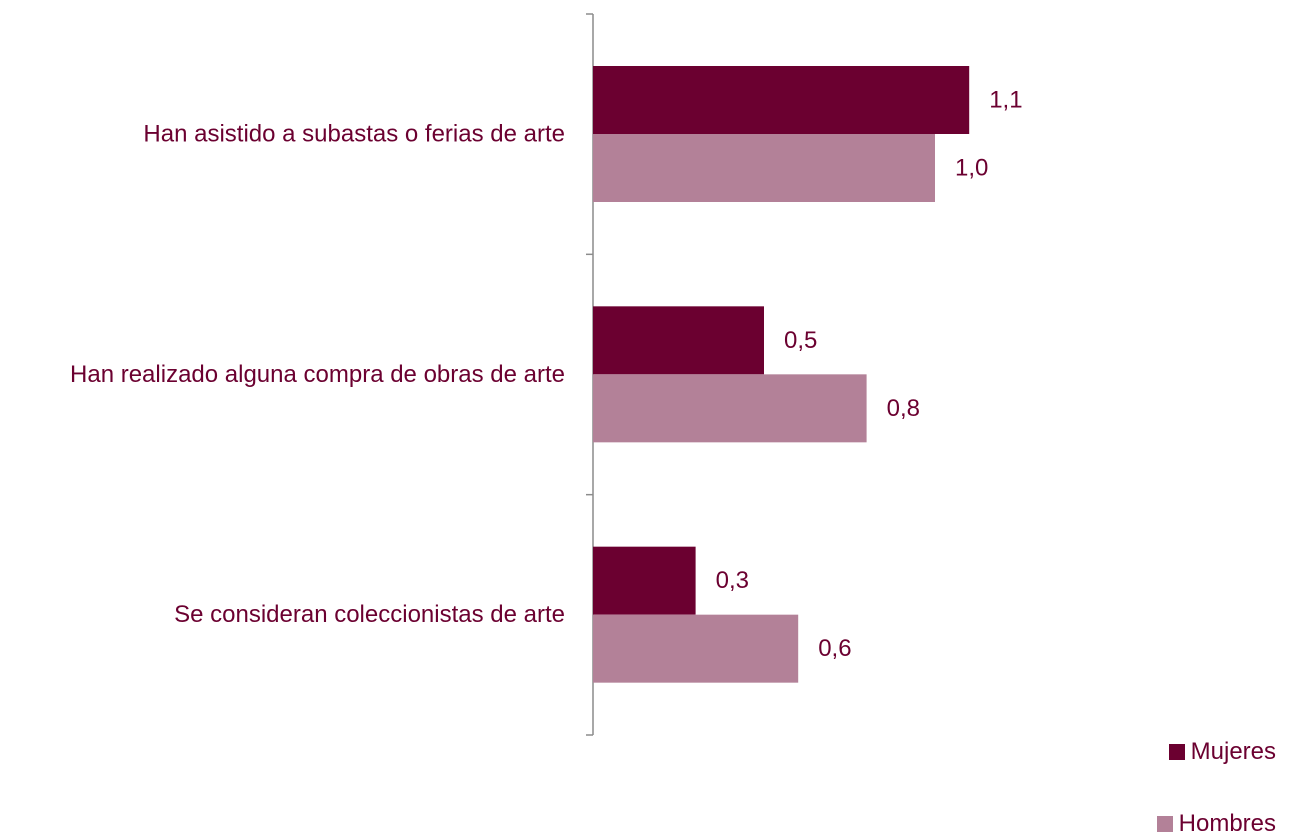 The height and width of the screenshot is (838, 1294). I want to click on data-label: 0,3, so click(732, 580).